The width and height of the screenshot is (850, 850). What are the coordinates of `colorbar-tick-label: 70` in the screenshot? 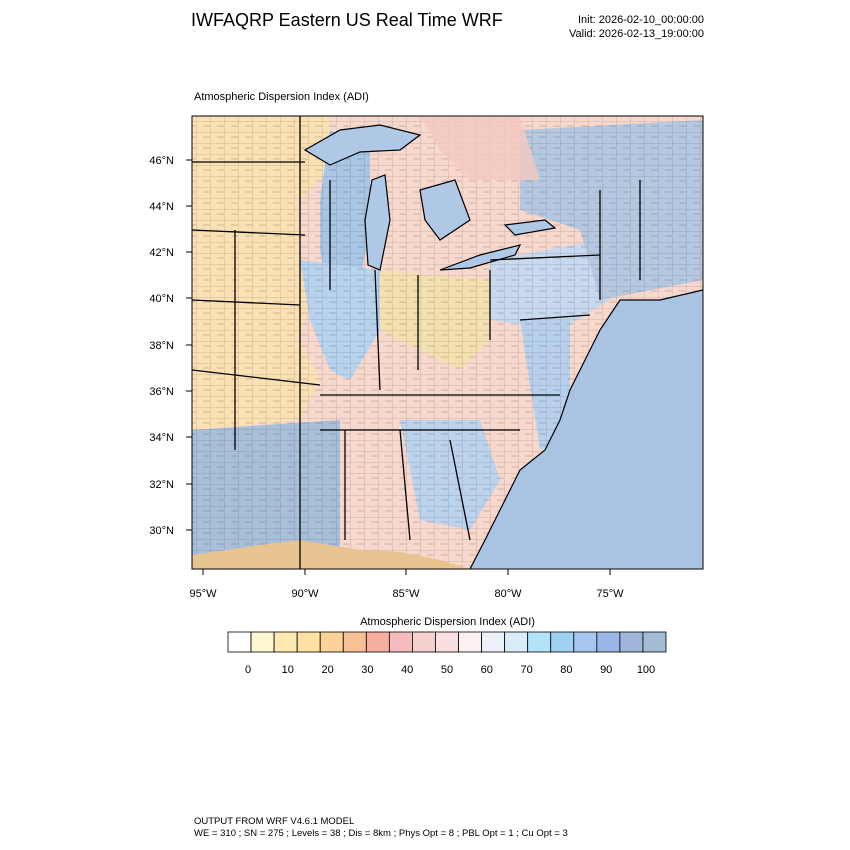 It's located at (526, 670).